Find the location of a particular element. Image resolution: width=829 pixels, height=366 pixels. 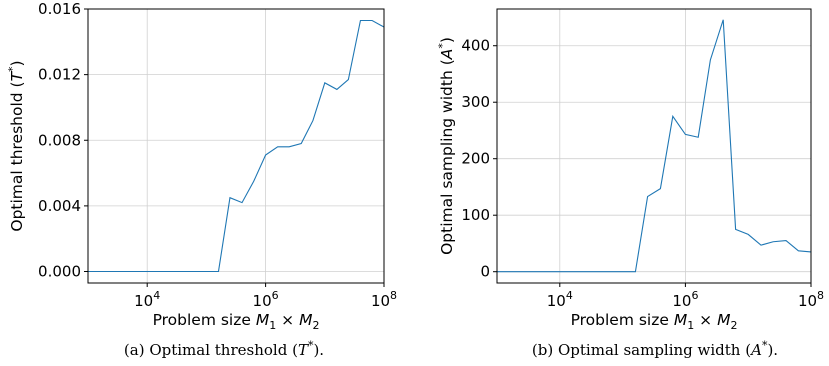

y-tick-label: 0.000 is located at coordinates (59, 272).